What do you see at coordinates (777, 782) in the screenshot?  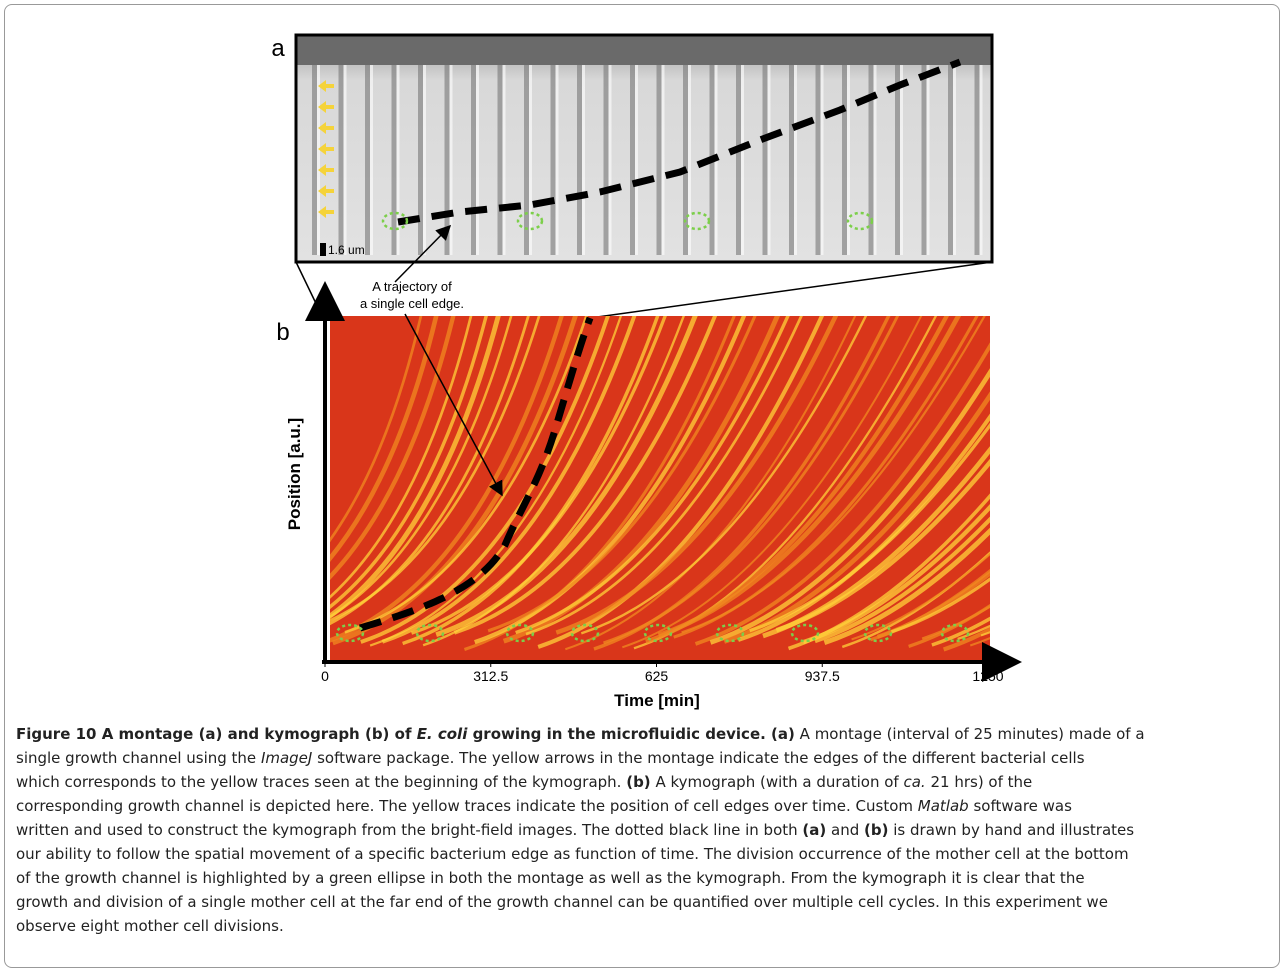 I see `caption-text: A kymograph (with a duration of` at bounding box center [777, 782].